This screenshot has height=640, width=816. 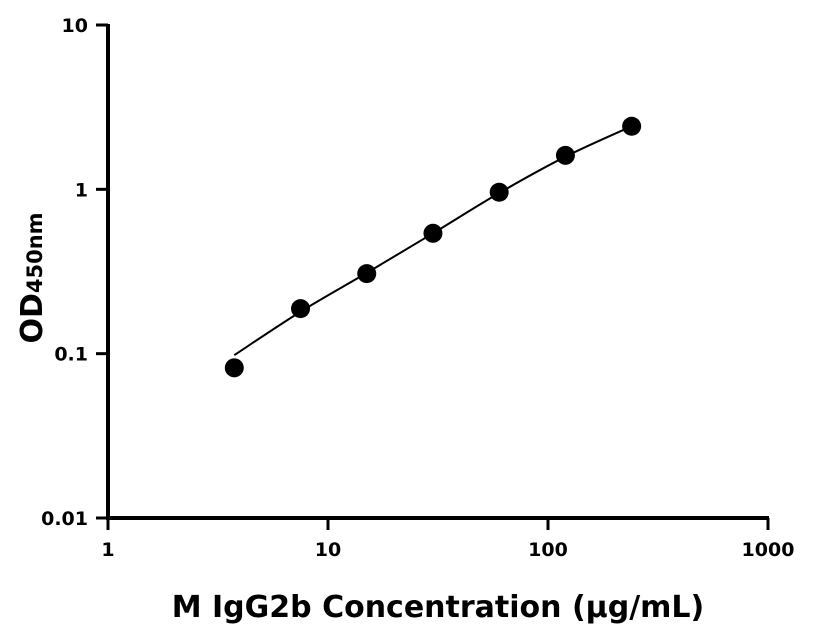 What do you see at coordinates (81, 190) in the screenshot?
I see `y-tick-label: 1` at bounding box center [81, 190].